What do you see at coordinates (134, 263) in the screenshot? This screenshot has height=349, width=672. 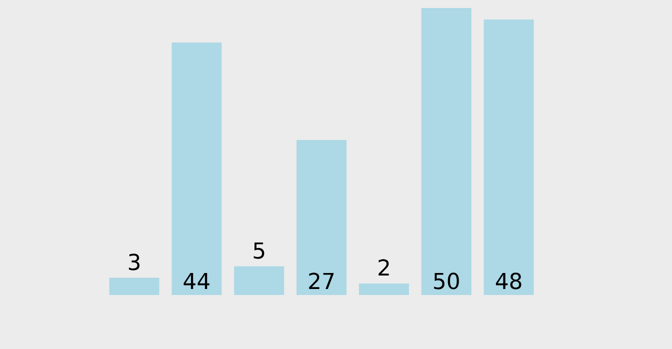 I see `data-label: 3` at bounding box center [134, 263].